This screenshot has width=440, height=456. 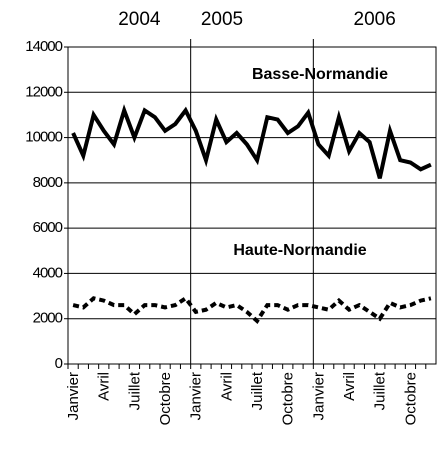 I want to click on year-label: 2006, so click(x=375, y=19).